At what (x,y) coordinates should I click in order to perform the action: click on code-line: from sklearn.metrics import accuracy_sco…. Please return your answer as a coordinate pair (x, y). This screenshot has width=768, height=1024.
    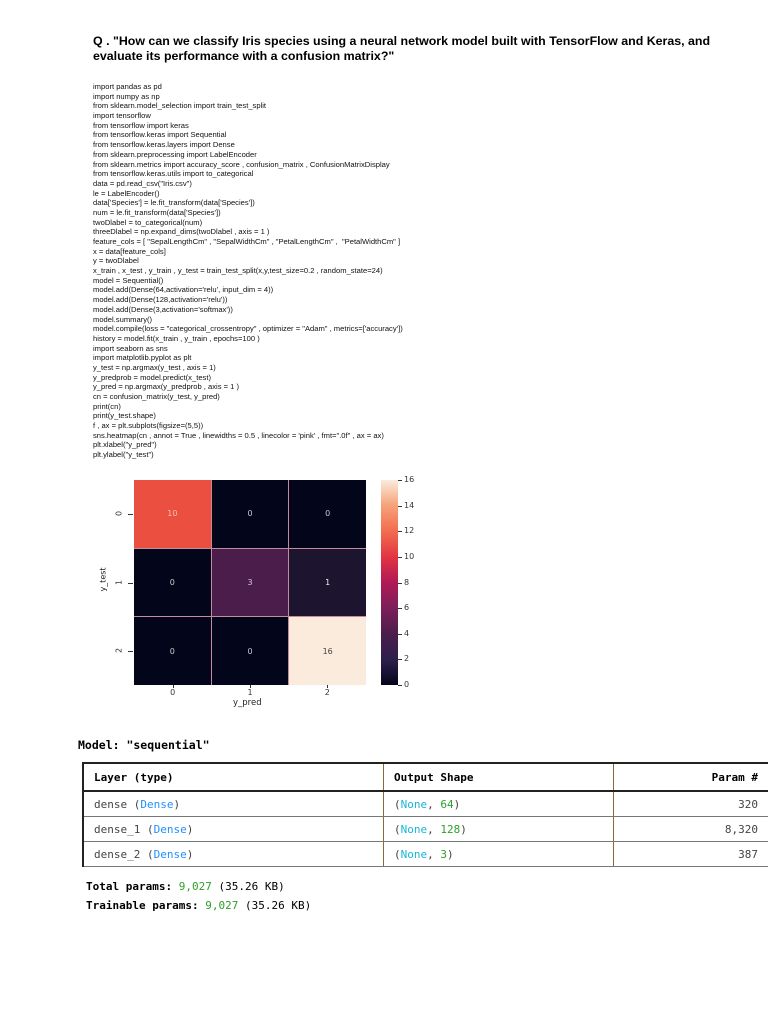
    Looking at the image, I should click on (241, 164).